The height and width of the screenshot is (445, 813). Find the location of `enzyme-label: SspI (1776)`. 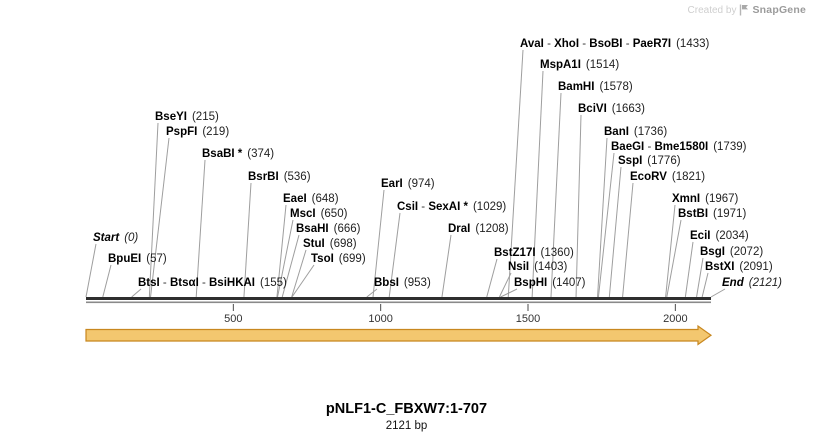

enzyme-label: SspI (1776) is located at coordinates (649, 161).